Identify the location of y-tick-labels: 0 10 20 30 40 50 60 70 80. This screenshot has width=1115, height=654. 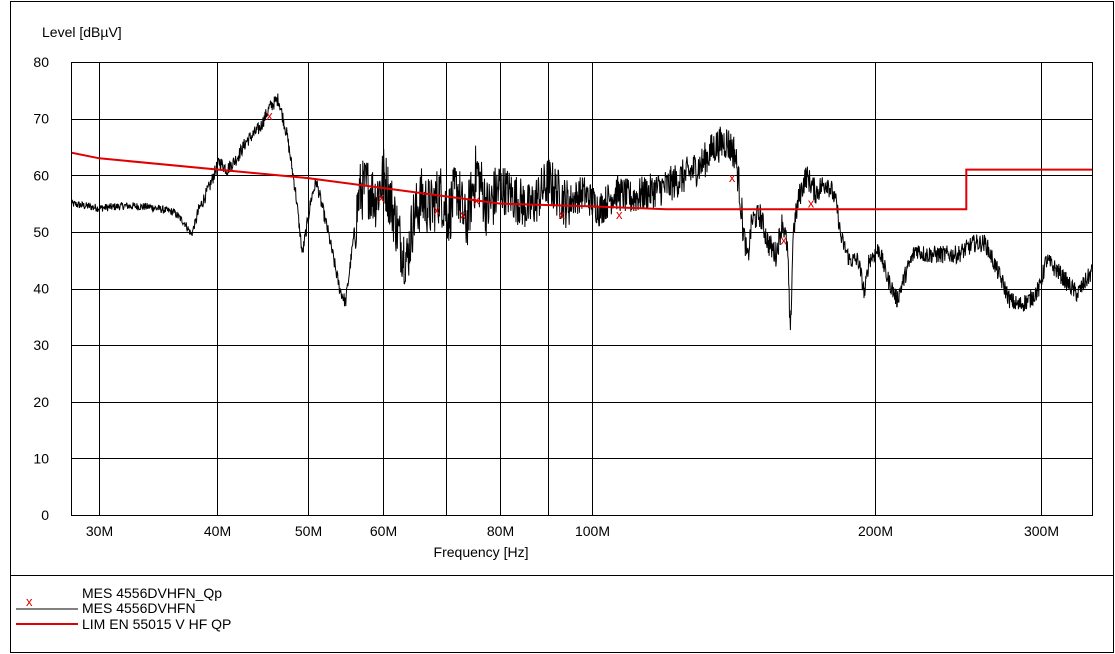
(41, 288).